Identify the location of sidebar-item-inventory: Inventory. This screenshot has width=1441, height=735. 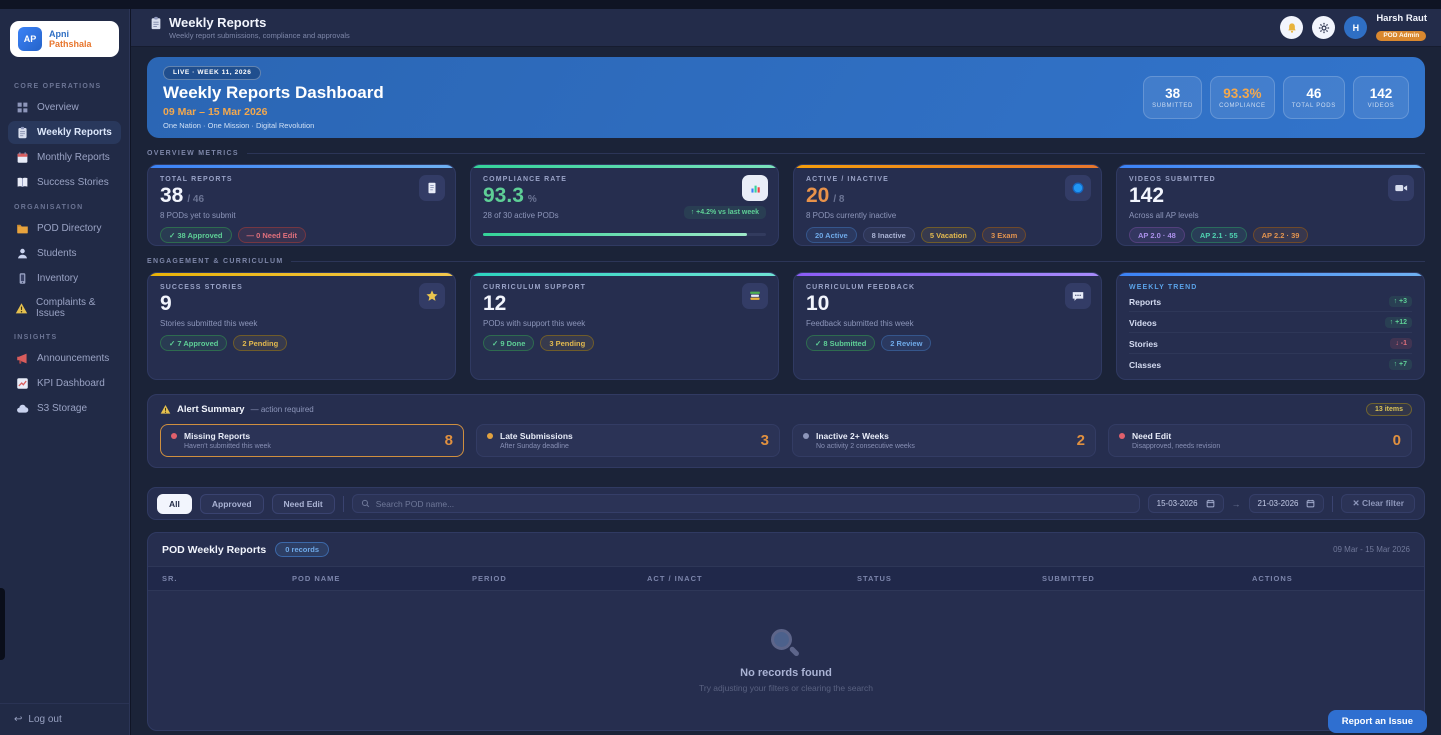
(64, 278).